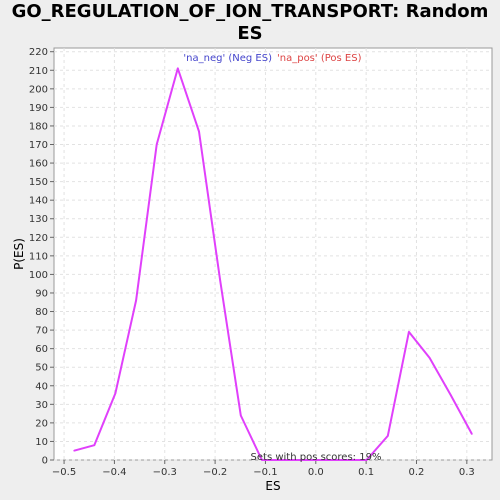 The image size is (500, 500). Describe the element at coordinates (316, 457) in the screenshot. I see `pos-score-annotation: Sets with pos scores: 19%` at that location.